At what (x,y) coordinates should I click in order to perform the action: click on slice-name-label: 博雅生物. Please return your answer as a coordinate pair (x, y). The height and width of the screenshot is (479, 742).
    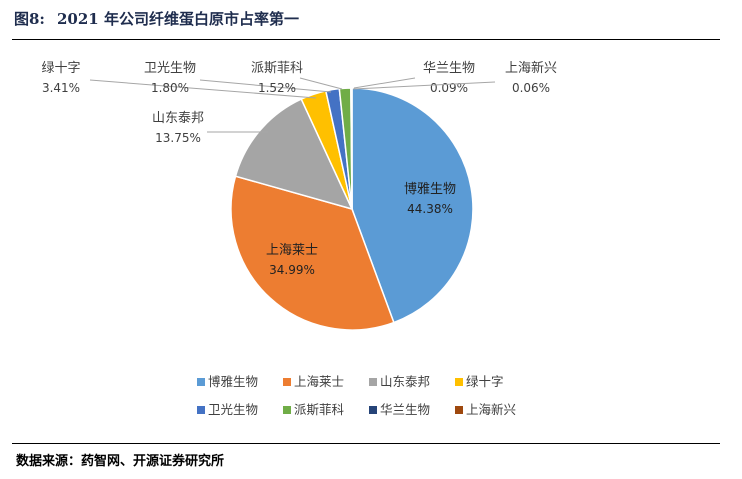
    Looking at the image, I should click on (430, 189).